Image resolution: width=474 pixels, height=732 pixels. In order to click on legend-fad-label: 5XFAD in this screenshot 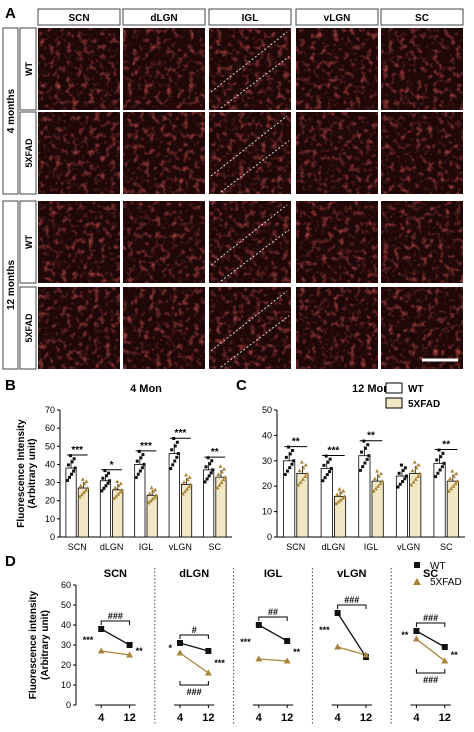, I will do `click(424, 404)`.